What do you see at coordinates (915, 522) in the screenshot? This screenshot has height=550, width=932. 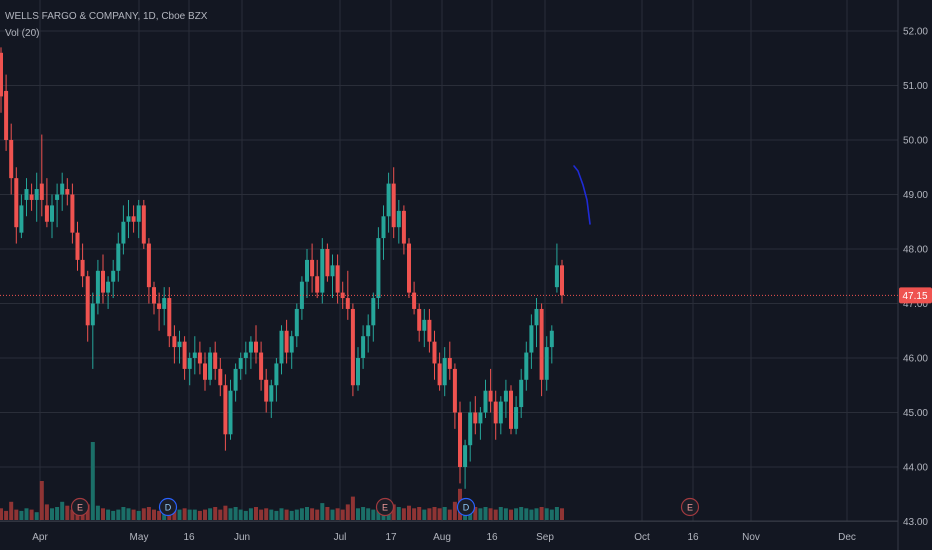 I see `price-axis-label: 43.00` at bounding box center [915, 522].